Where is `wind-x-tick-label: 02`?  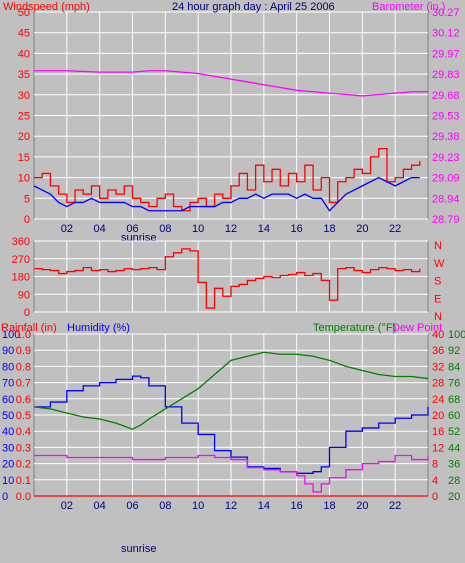
wind-x-tick-label: 02 is located at coordinates (67, 229).